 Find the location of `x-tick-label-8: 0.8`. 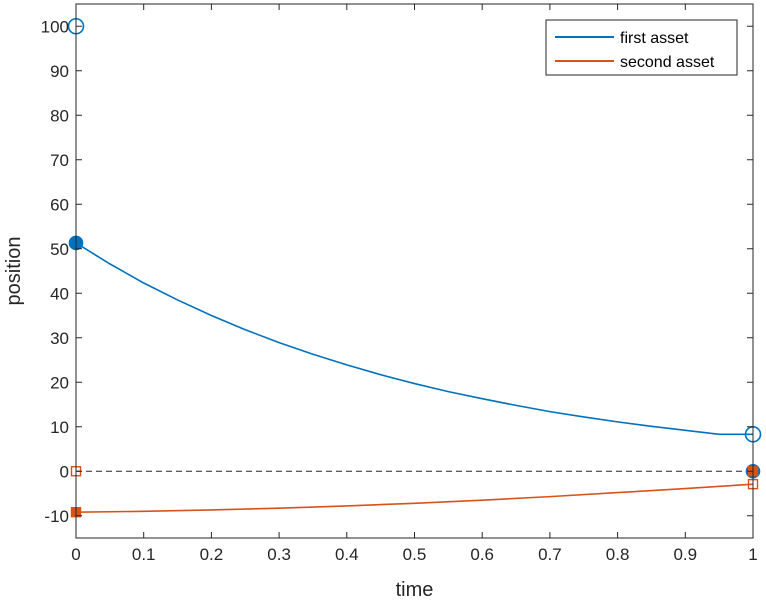

x-tick-label-8: 0.8 is located at coordinates (618, 554).